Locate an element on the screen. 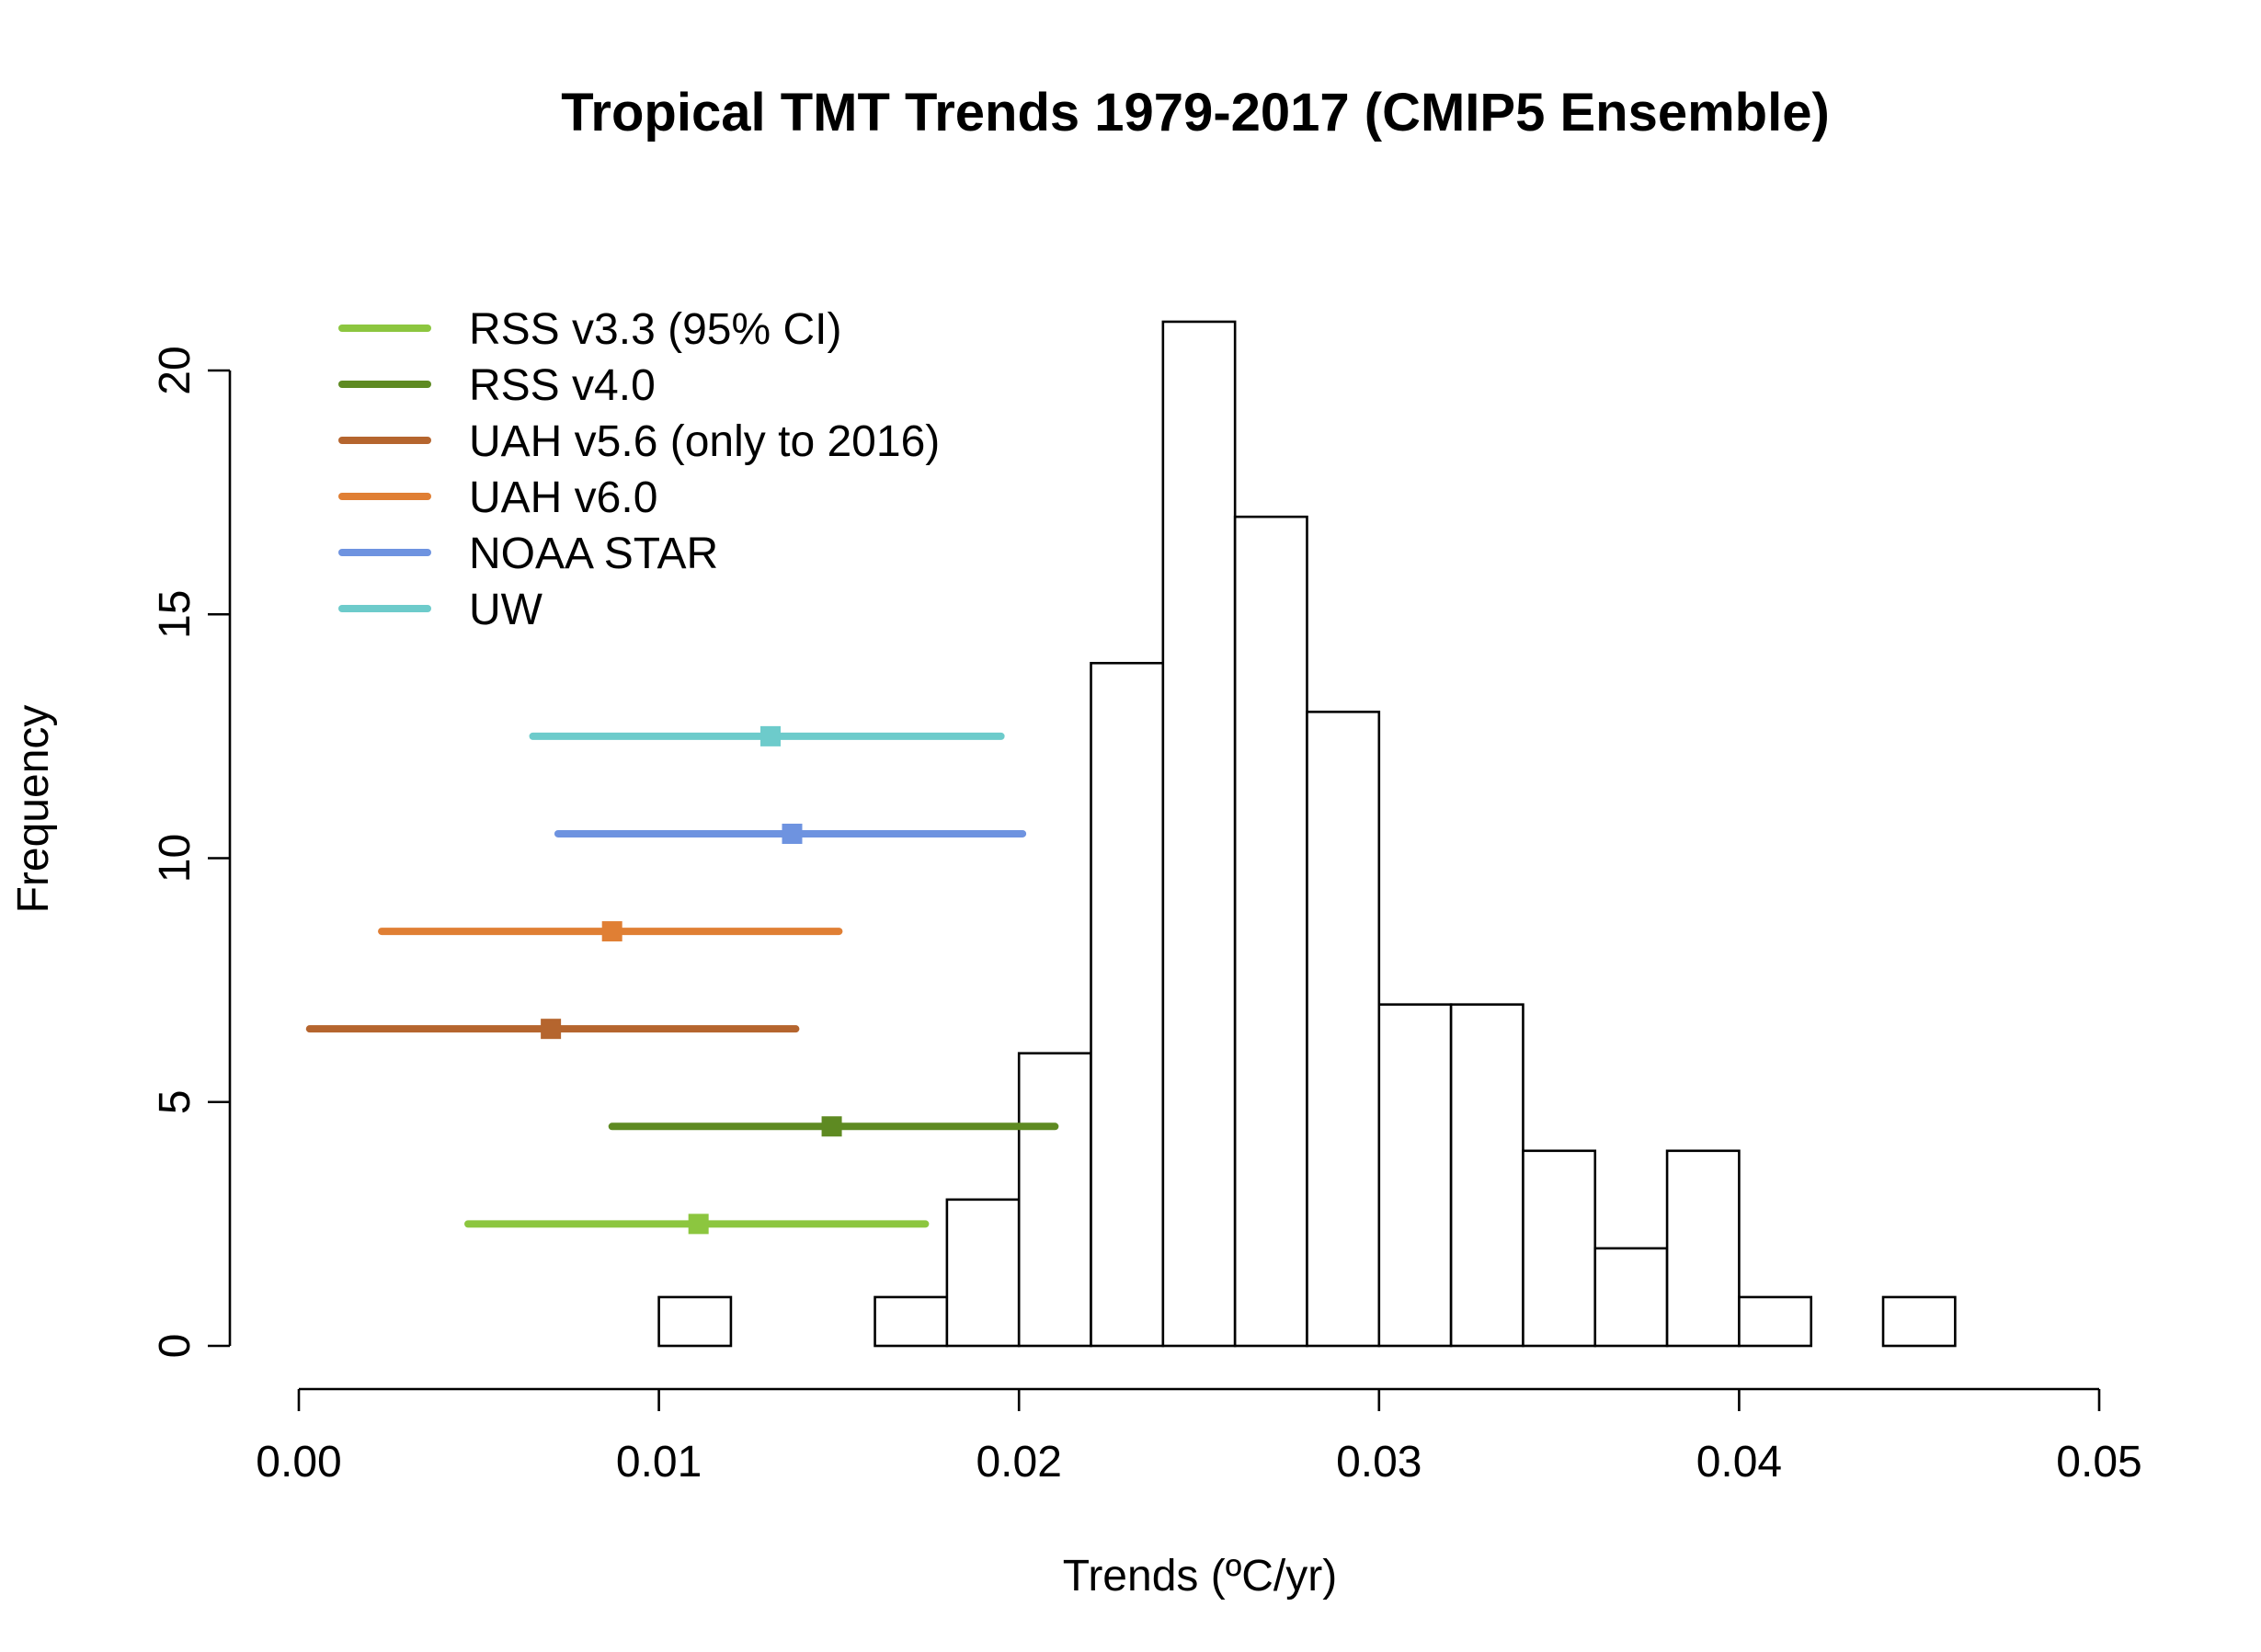  x-axis-label: Trends (ºC/yr) is located at coordinates (1200, 1577).